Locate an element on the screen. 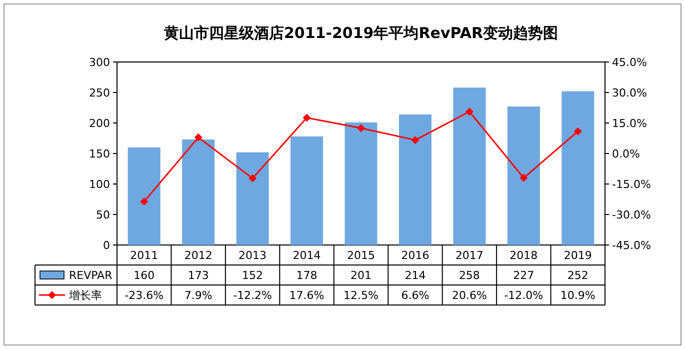 This screenshot has height=349, width=685. y2-tick-label: -45.0% is located at coordinates (631, 245).